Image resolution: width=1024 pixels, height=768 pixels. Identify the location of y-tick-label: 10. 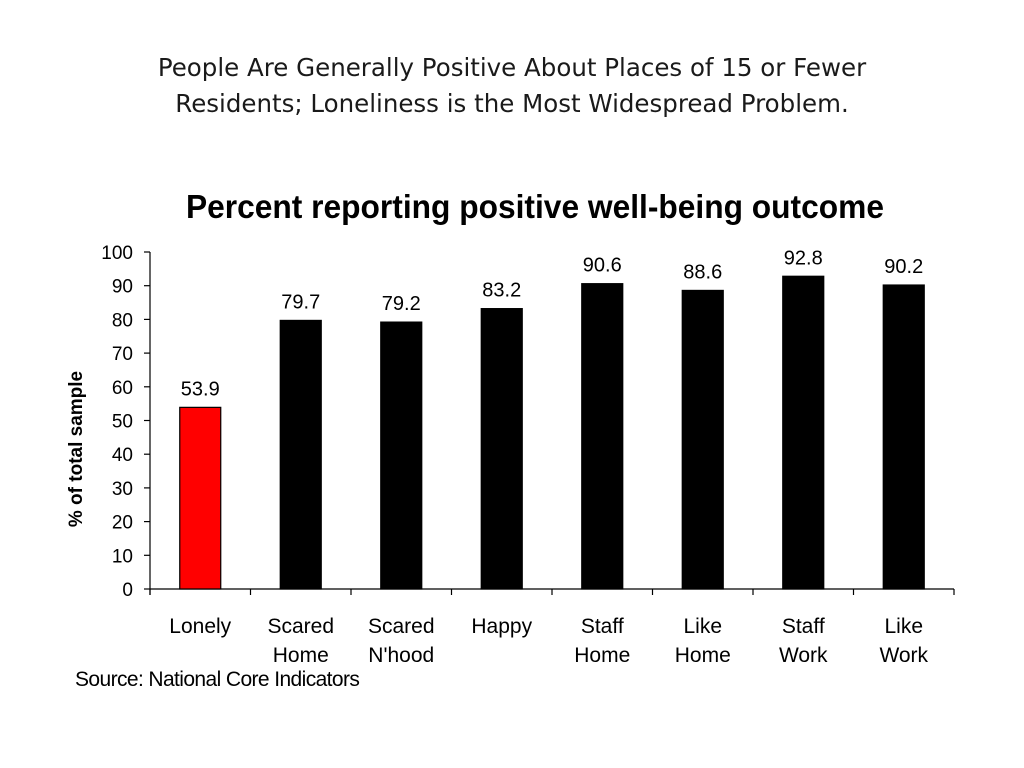
(122, 556).